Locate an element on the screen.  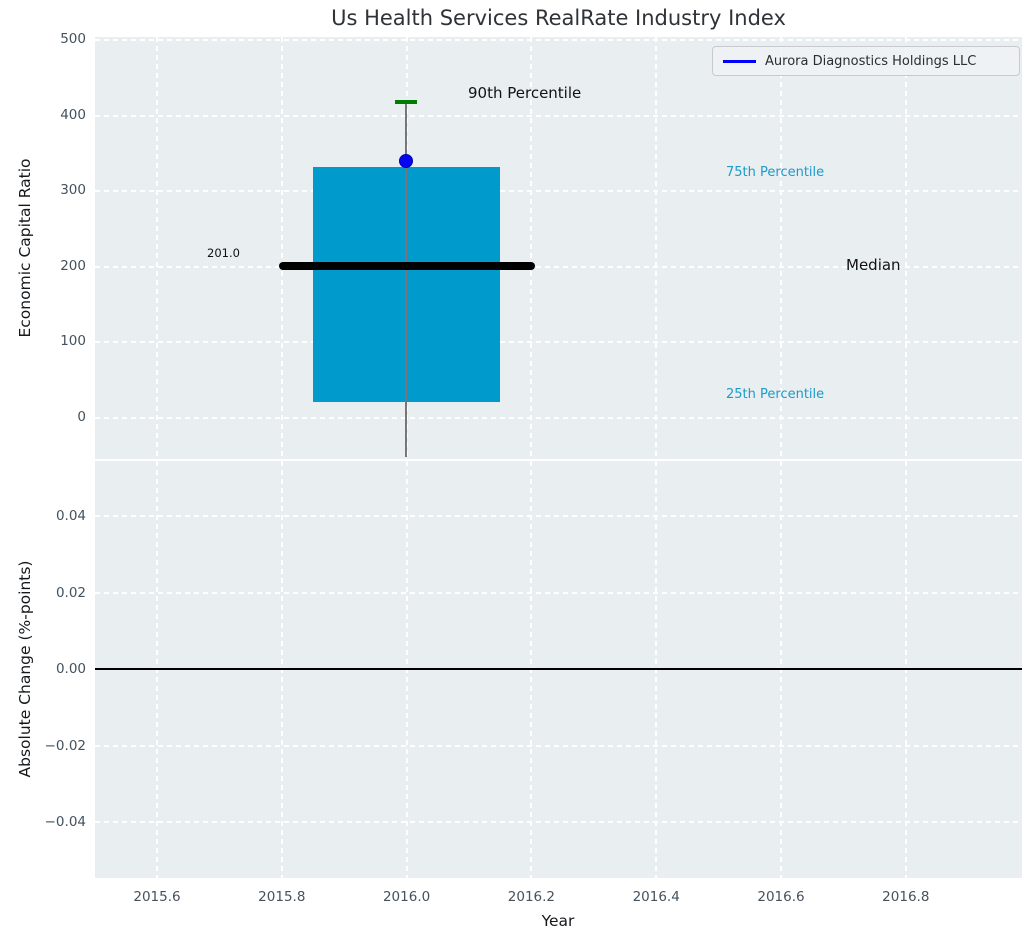
x-tick-label: 2016.0 is located at coordinates (406, 897).